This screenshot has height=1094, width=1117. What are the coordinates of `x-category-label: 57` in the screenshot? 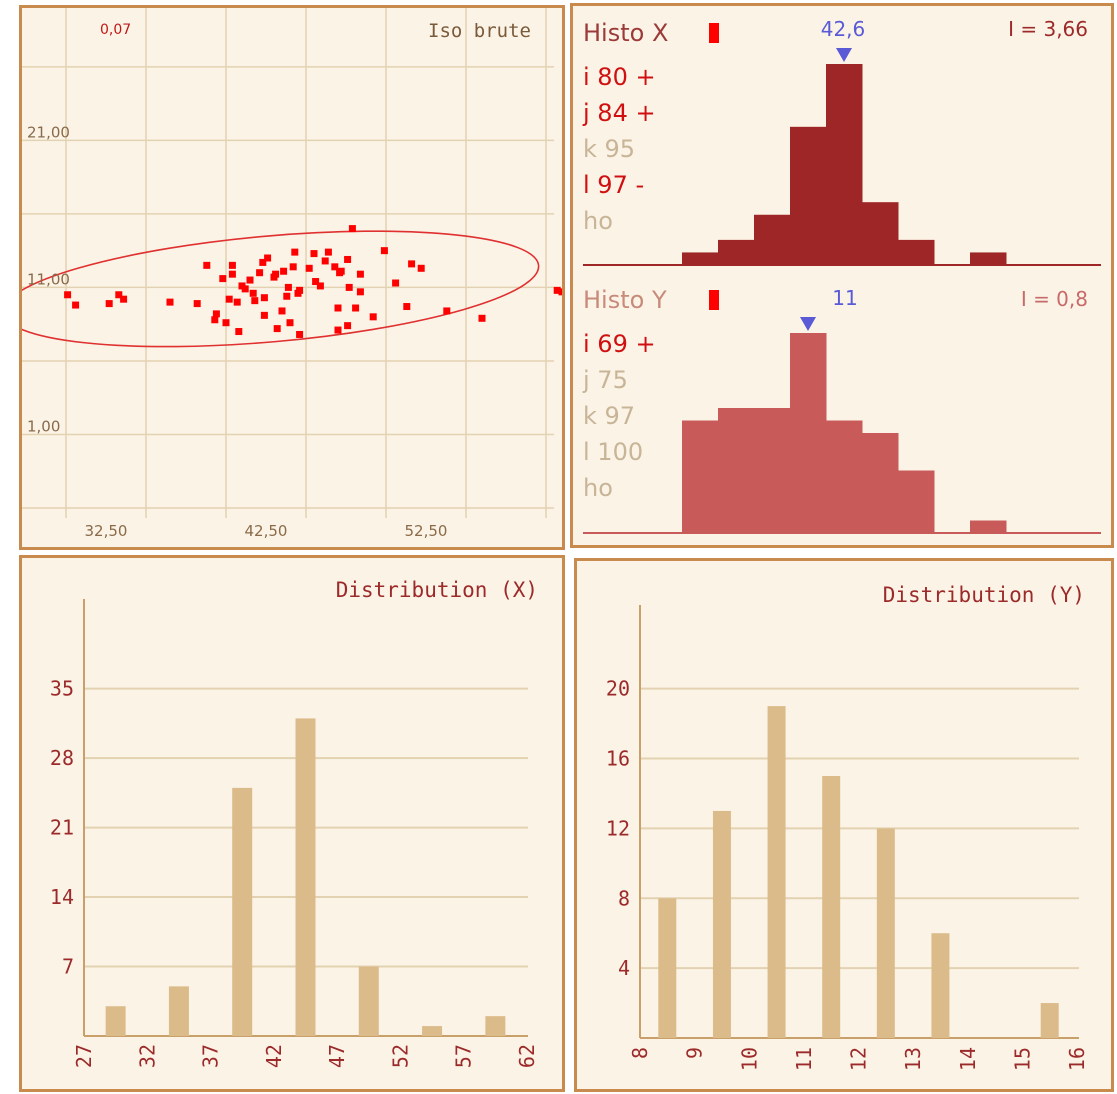 It's located at (464, 1056).